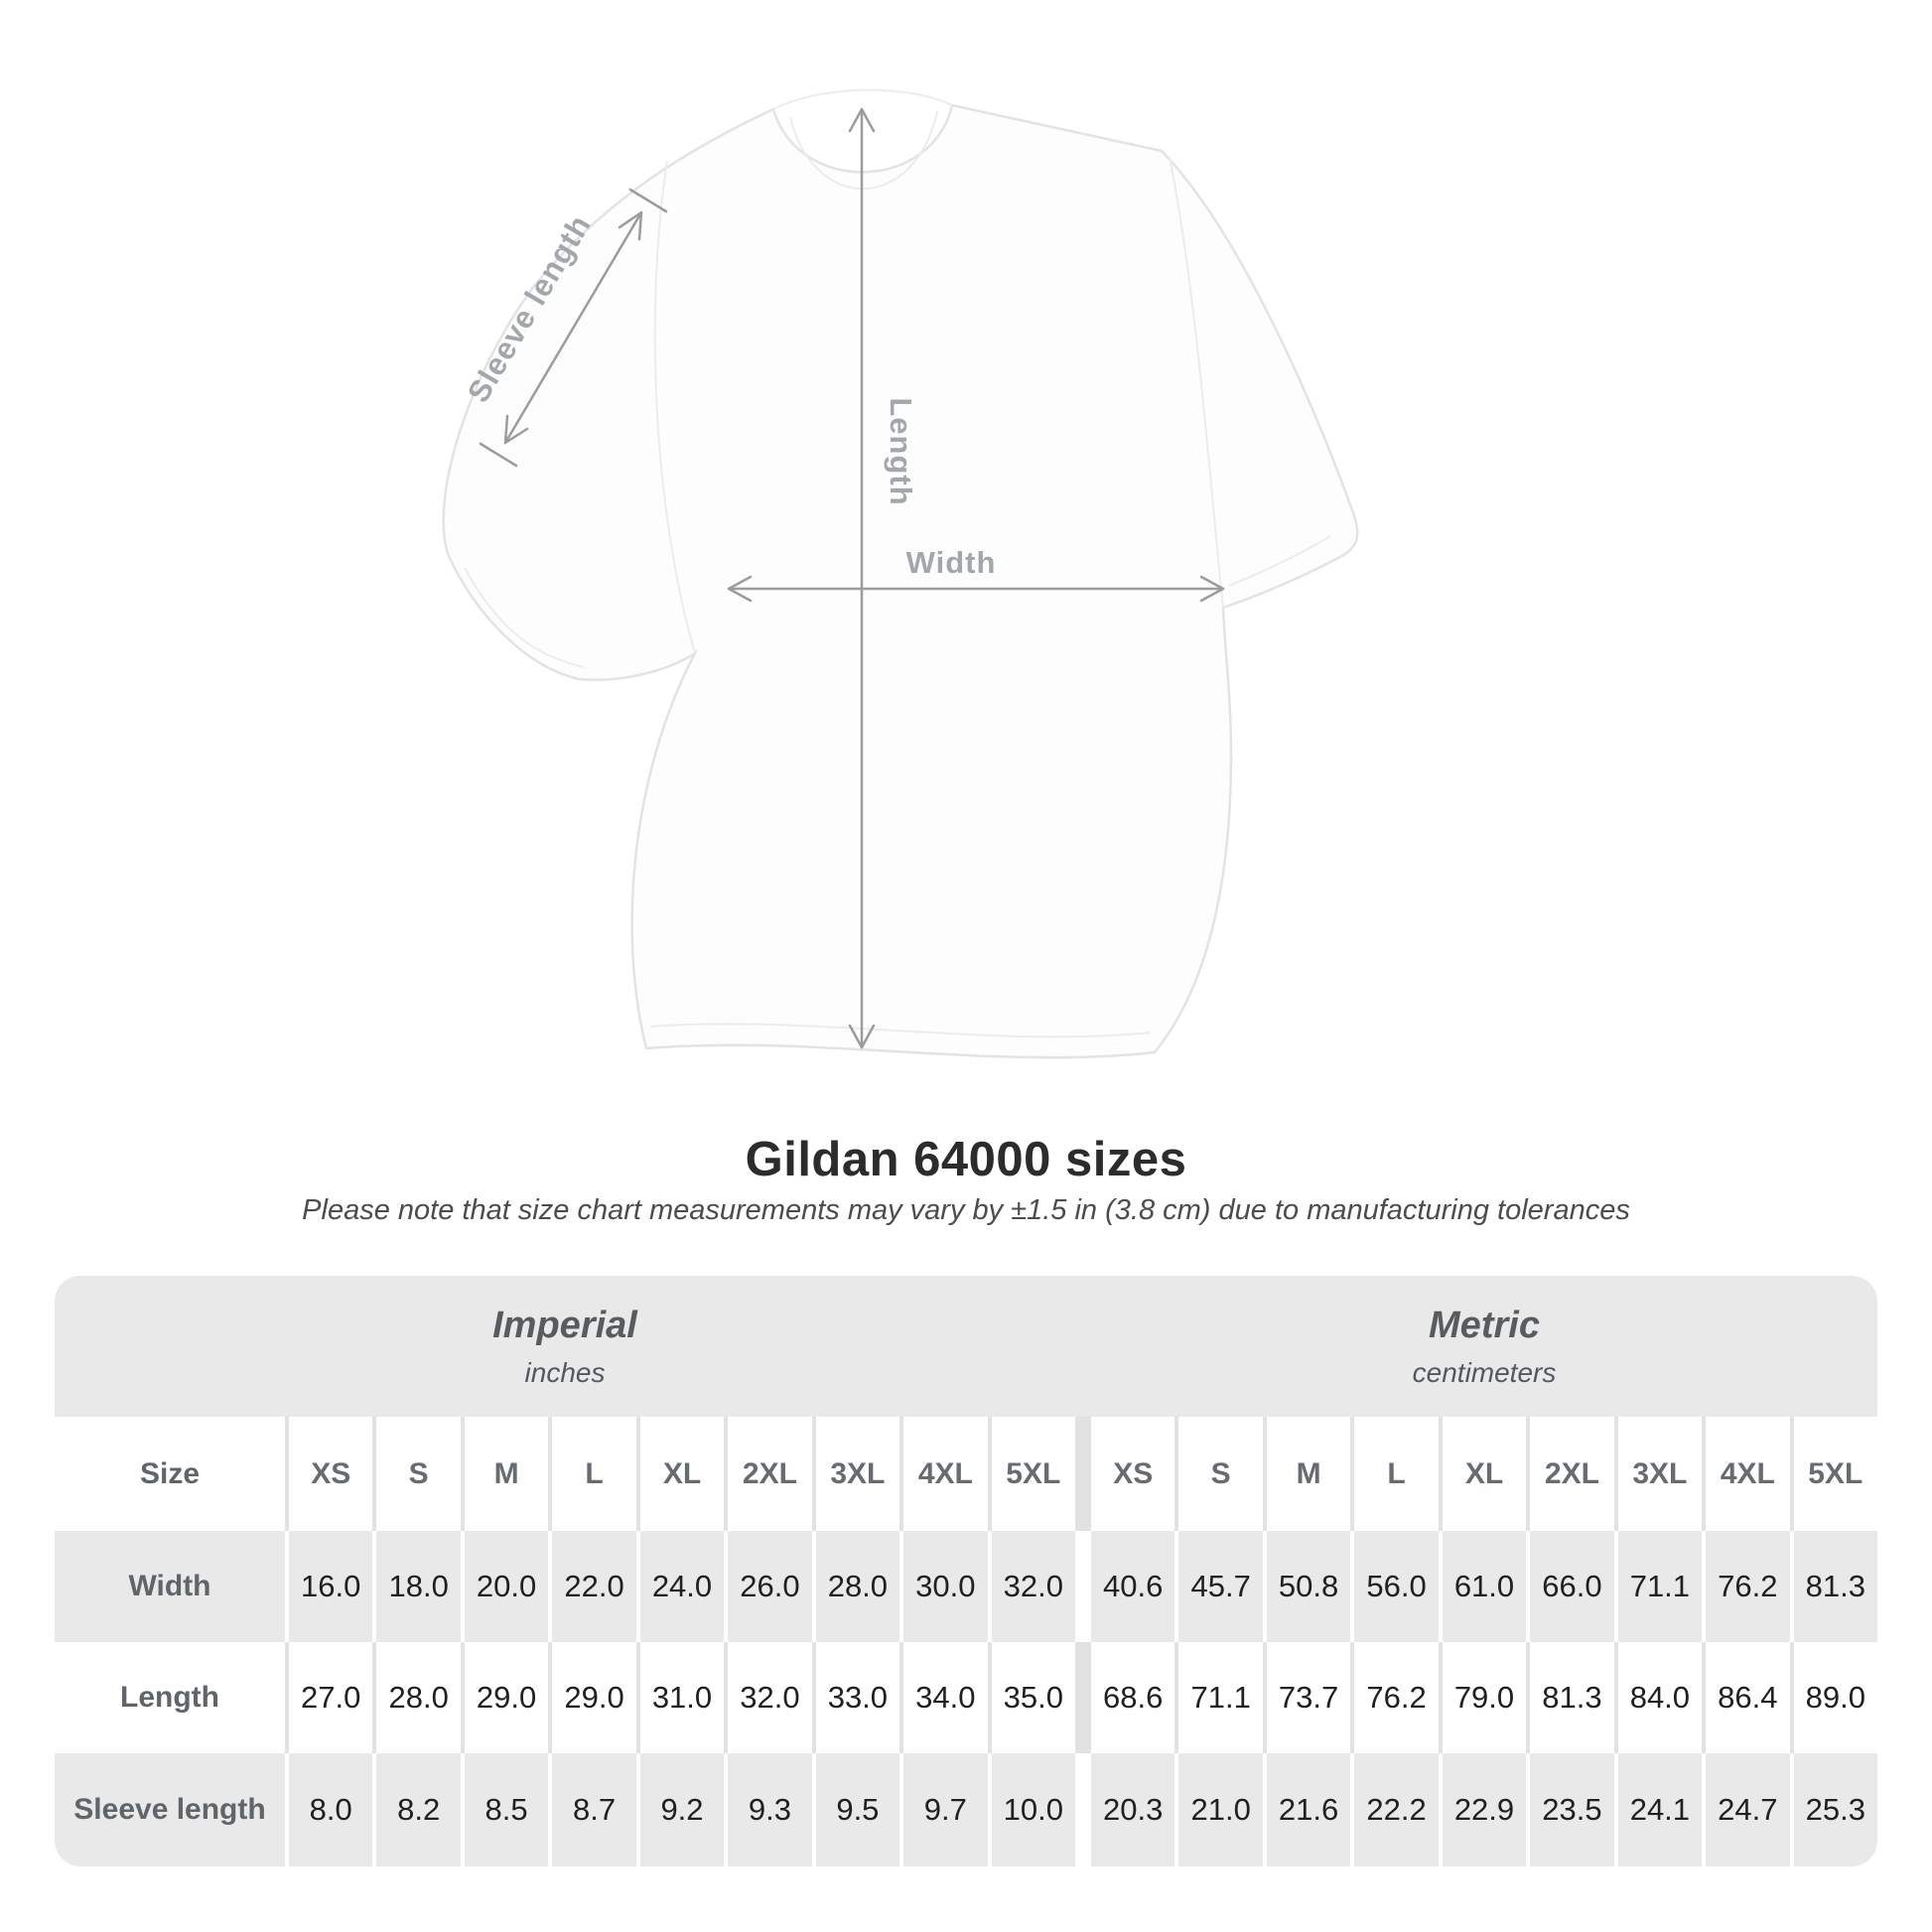 The width and height of the screenshot is (1932, 1932). I want to click on table-cell: 22.0, so click(594, 1587).